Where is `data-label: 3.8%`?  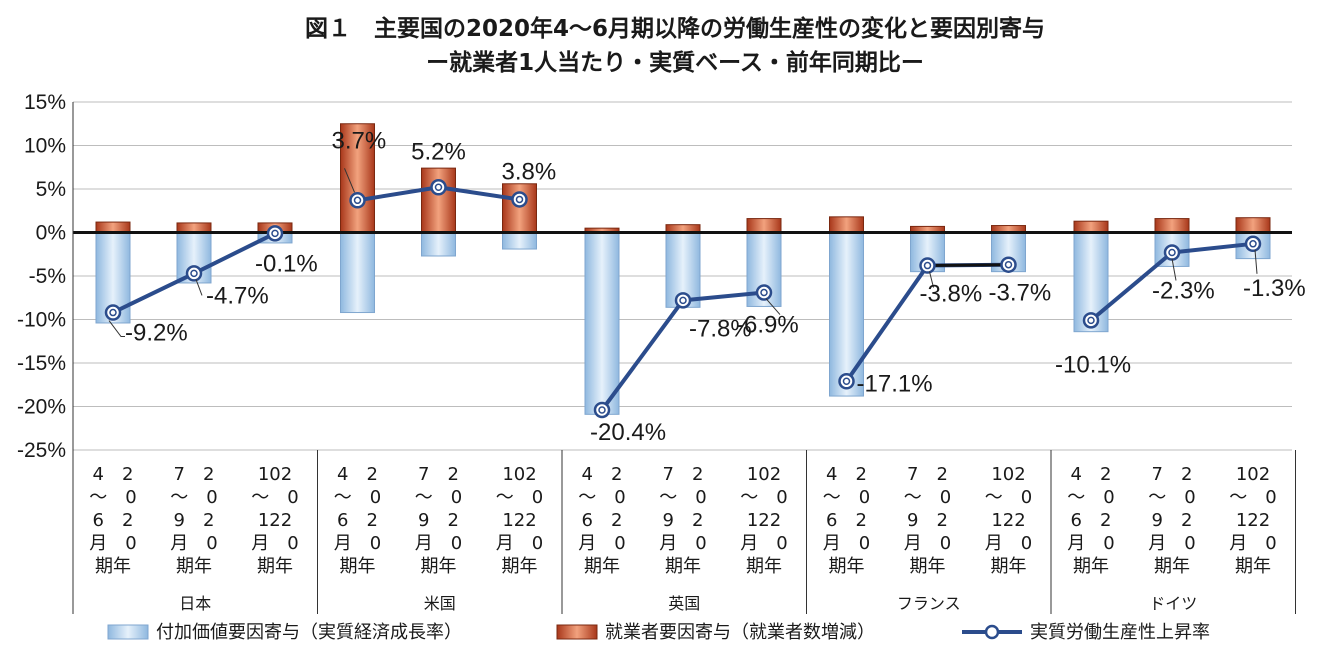 data-label: 3.8% is located at coordinates (529, 171).